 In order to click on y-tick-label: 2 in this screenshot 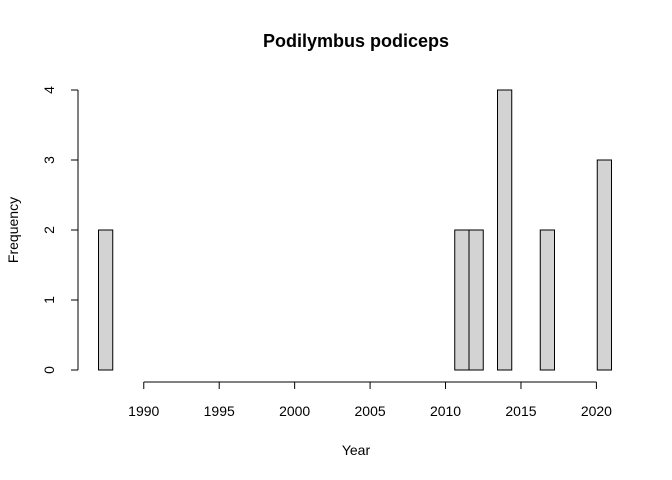, I will do `click(49, 230)`.